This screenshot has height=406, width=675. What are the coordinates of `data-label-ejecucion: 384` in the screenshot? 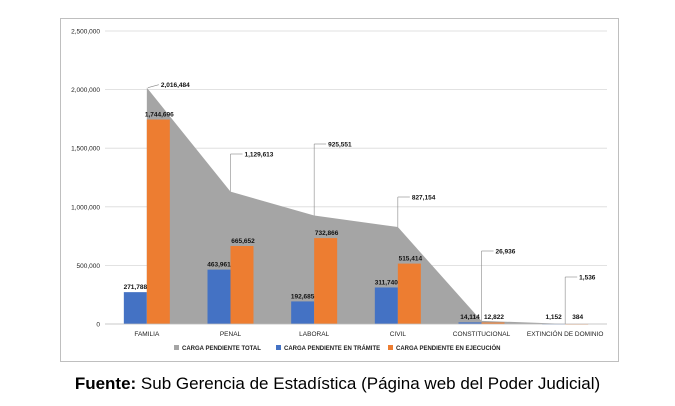 It's located at (577, 317).